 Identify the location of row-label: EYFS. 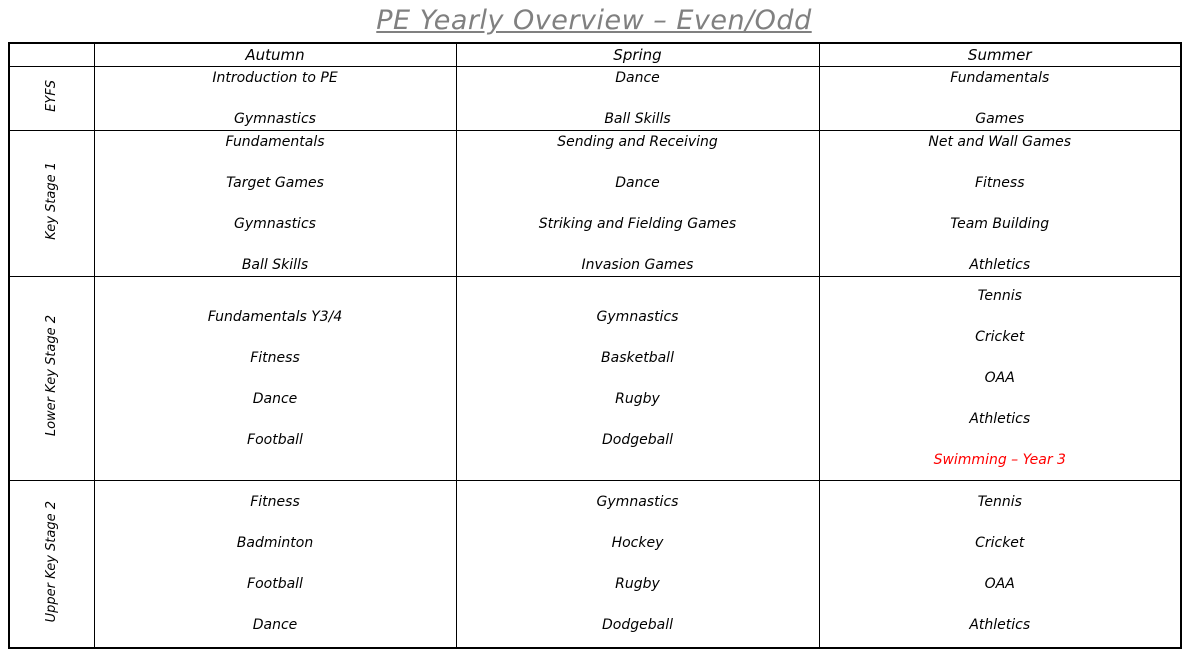
(52, 96).